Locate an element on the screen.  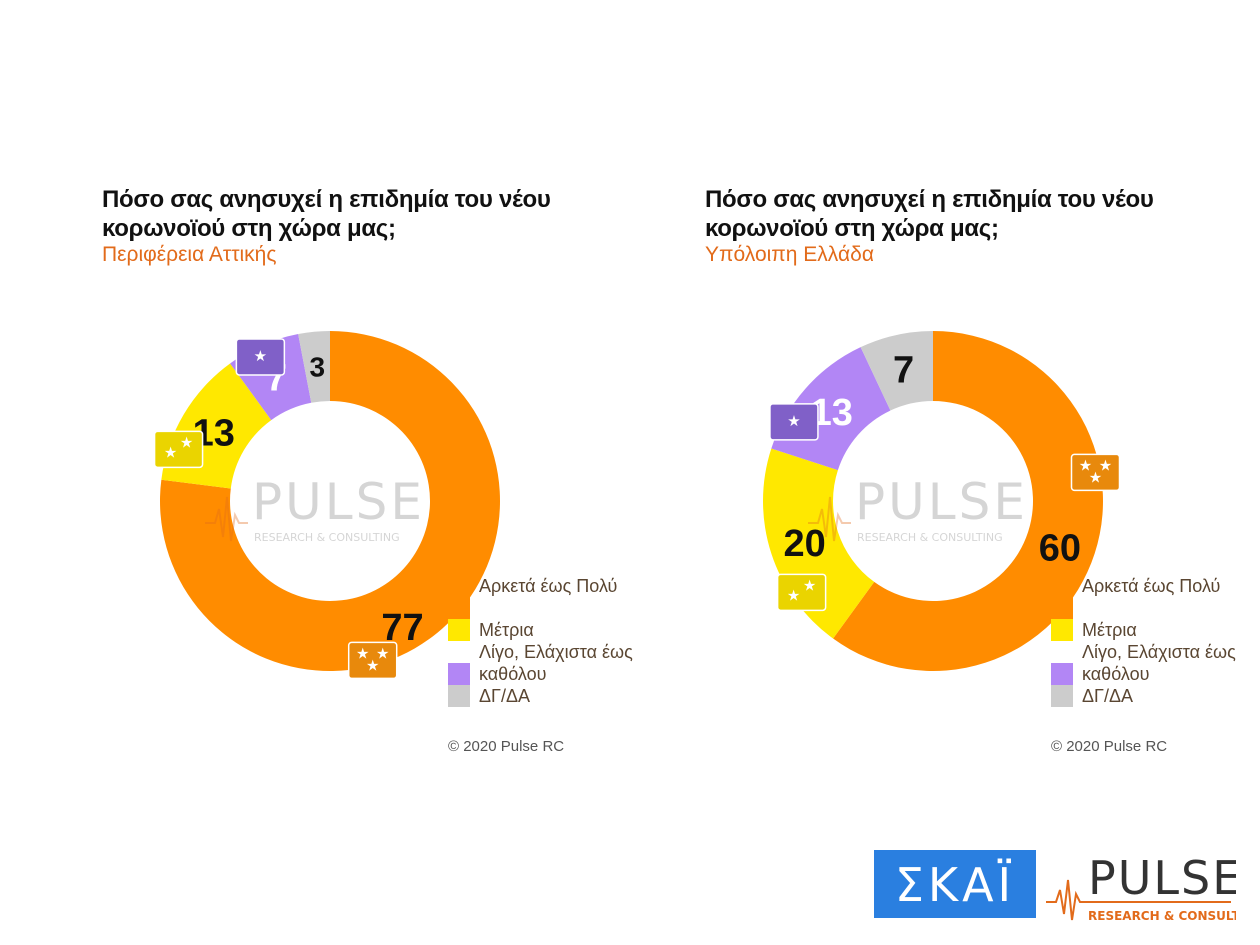
skai-logo: ΣΚΑΪ is located at coordinates (955, 884).